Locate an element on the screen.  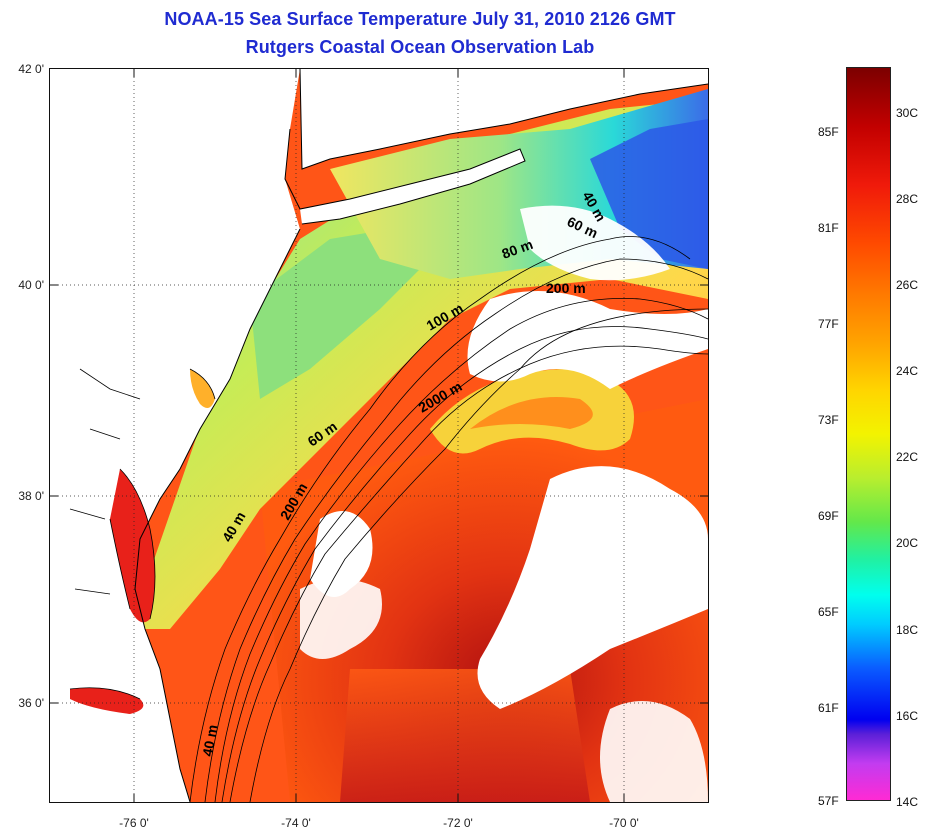
lon-label-72: -72 0' is located at coordinates (458, 823).